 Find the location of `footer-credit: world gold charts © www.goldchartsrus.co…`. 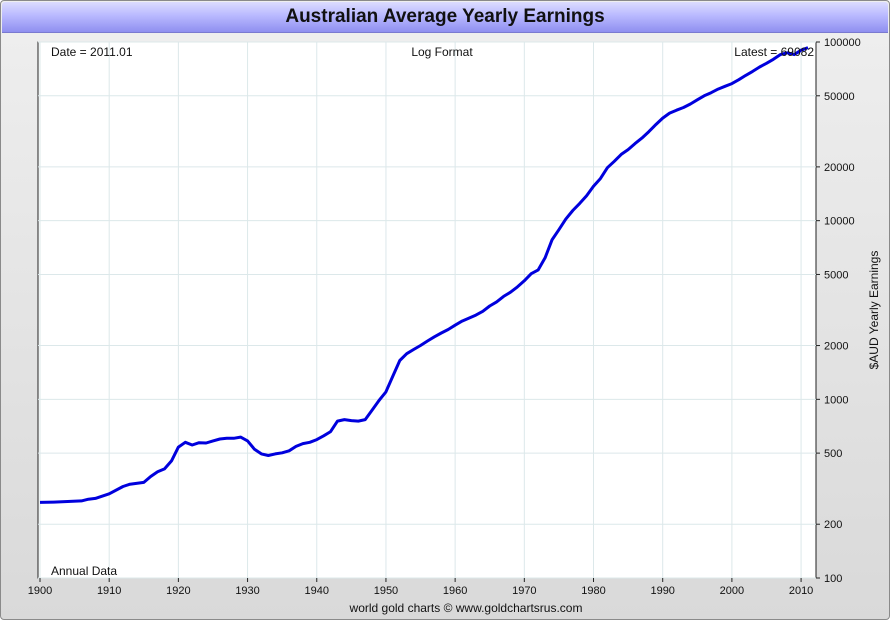

footer-credit: world gold charts © www.goldchartsrus.co… is located at coordinates (466, 608).